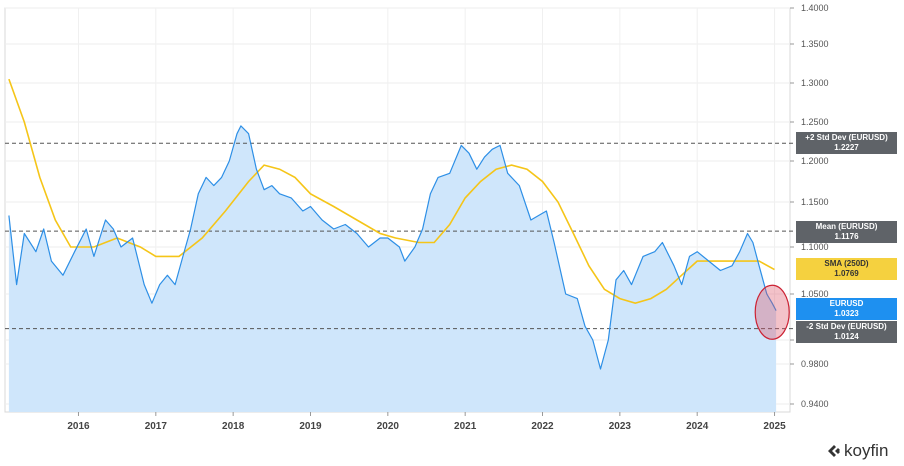 This screenshot has height=466, width=904. I want to click on mean-title: Mean (EURUSD), so click(846, 226).